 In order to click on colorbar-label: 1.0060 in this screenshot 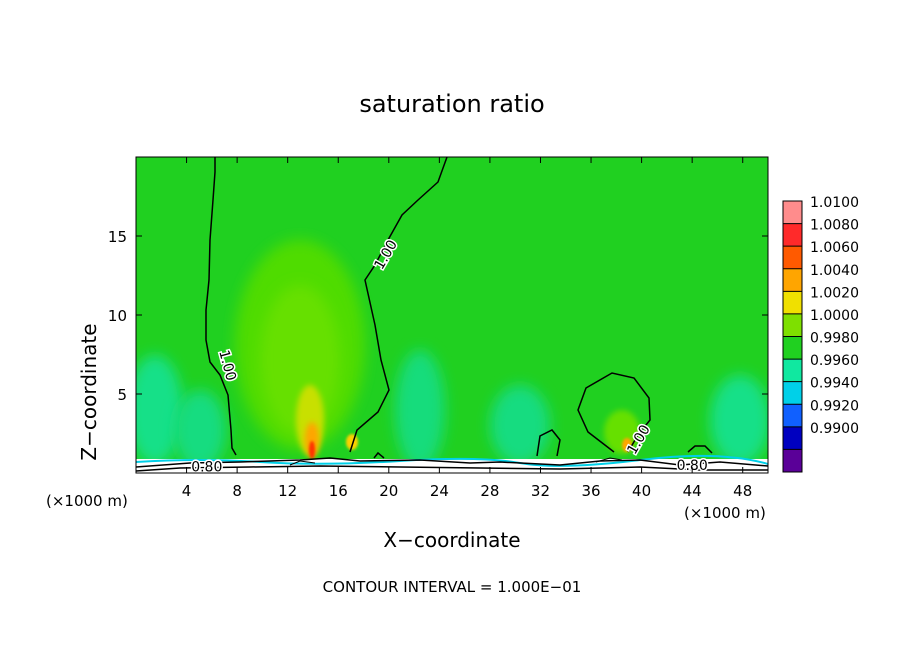, I will do `click(834, 248)`.